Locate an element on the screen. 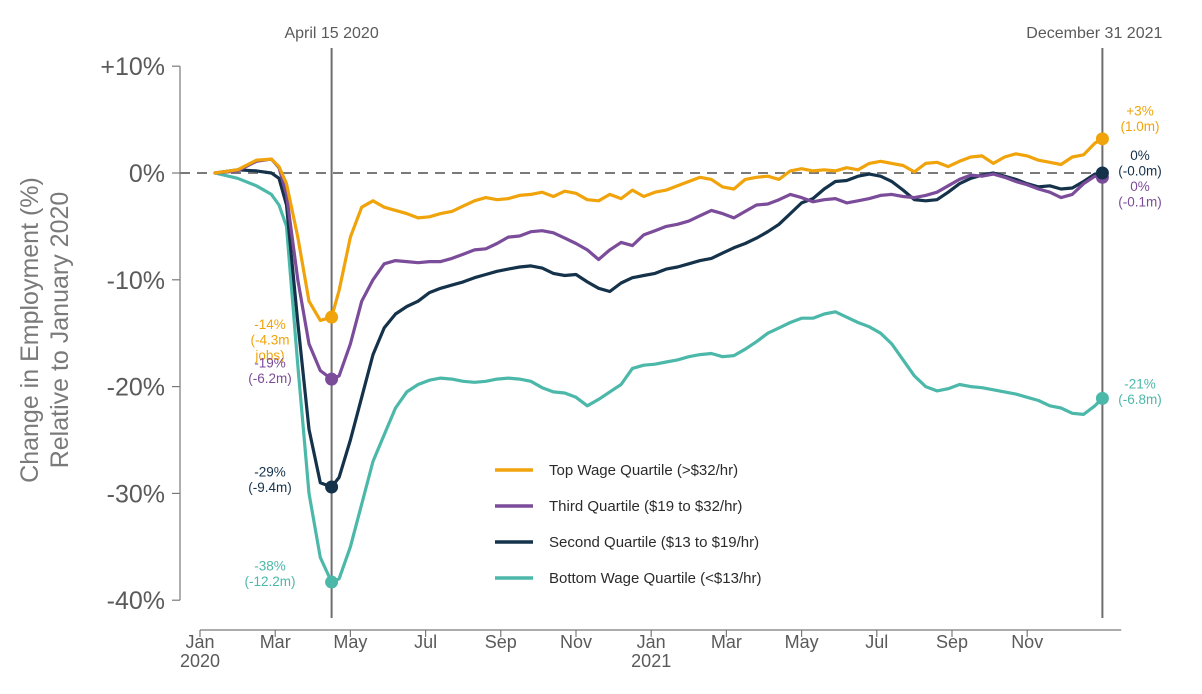  date-reference-label: December 31 2021 is located at coordinates (1094, 33).